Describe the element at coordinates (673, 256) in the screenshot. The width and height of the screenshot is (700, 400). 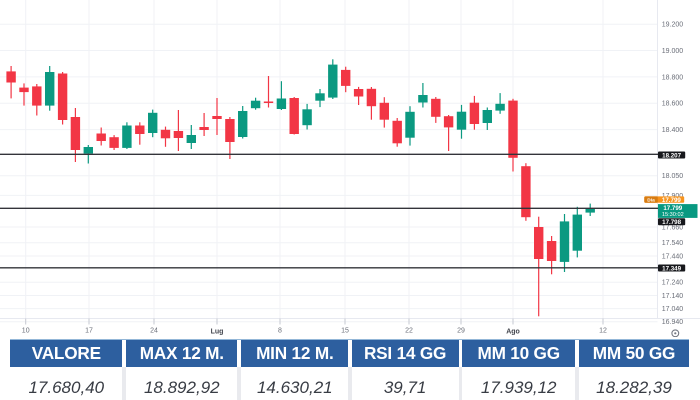
I see `svg-text: 17.440` at that location.